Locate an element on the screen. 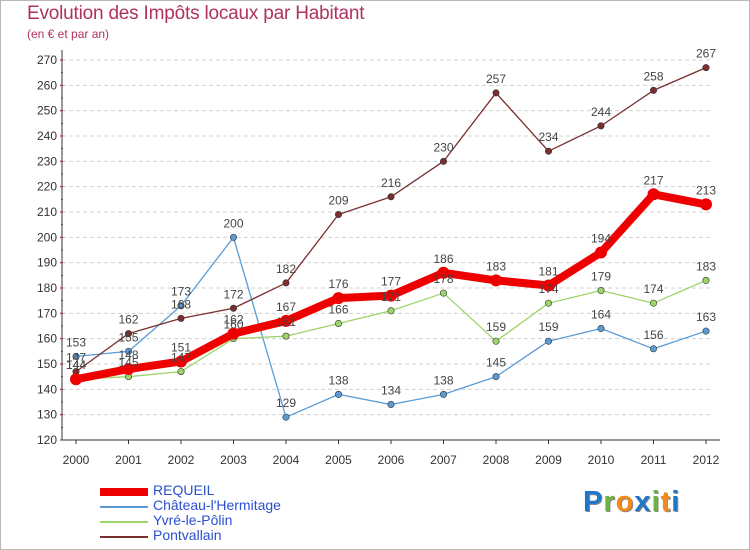 This screenshot has height=550, width=750. x-tick-label: 2010 is located at coordinates (601, 460).